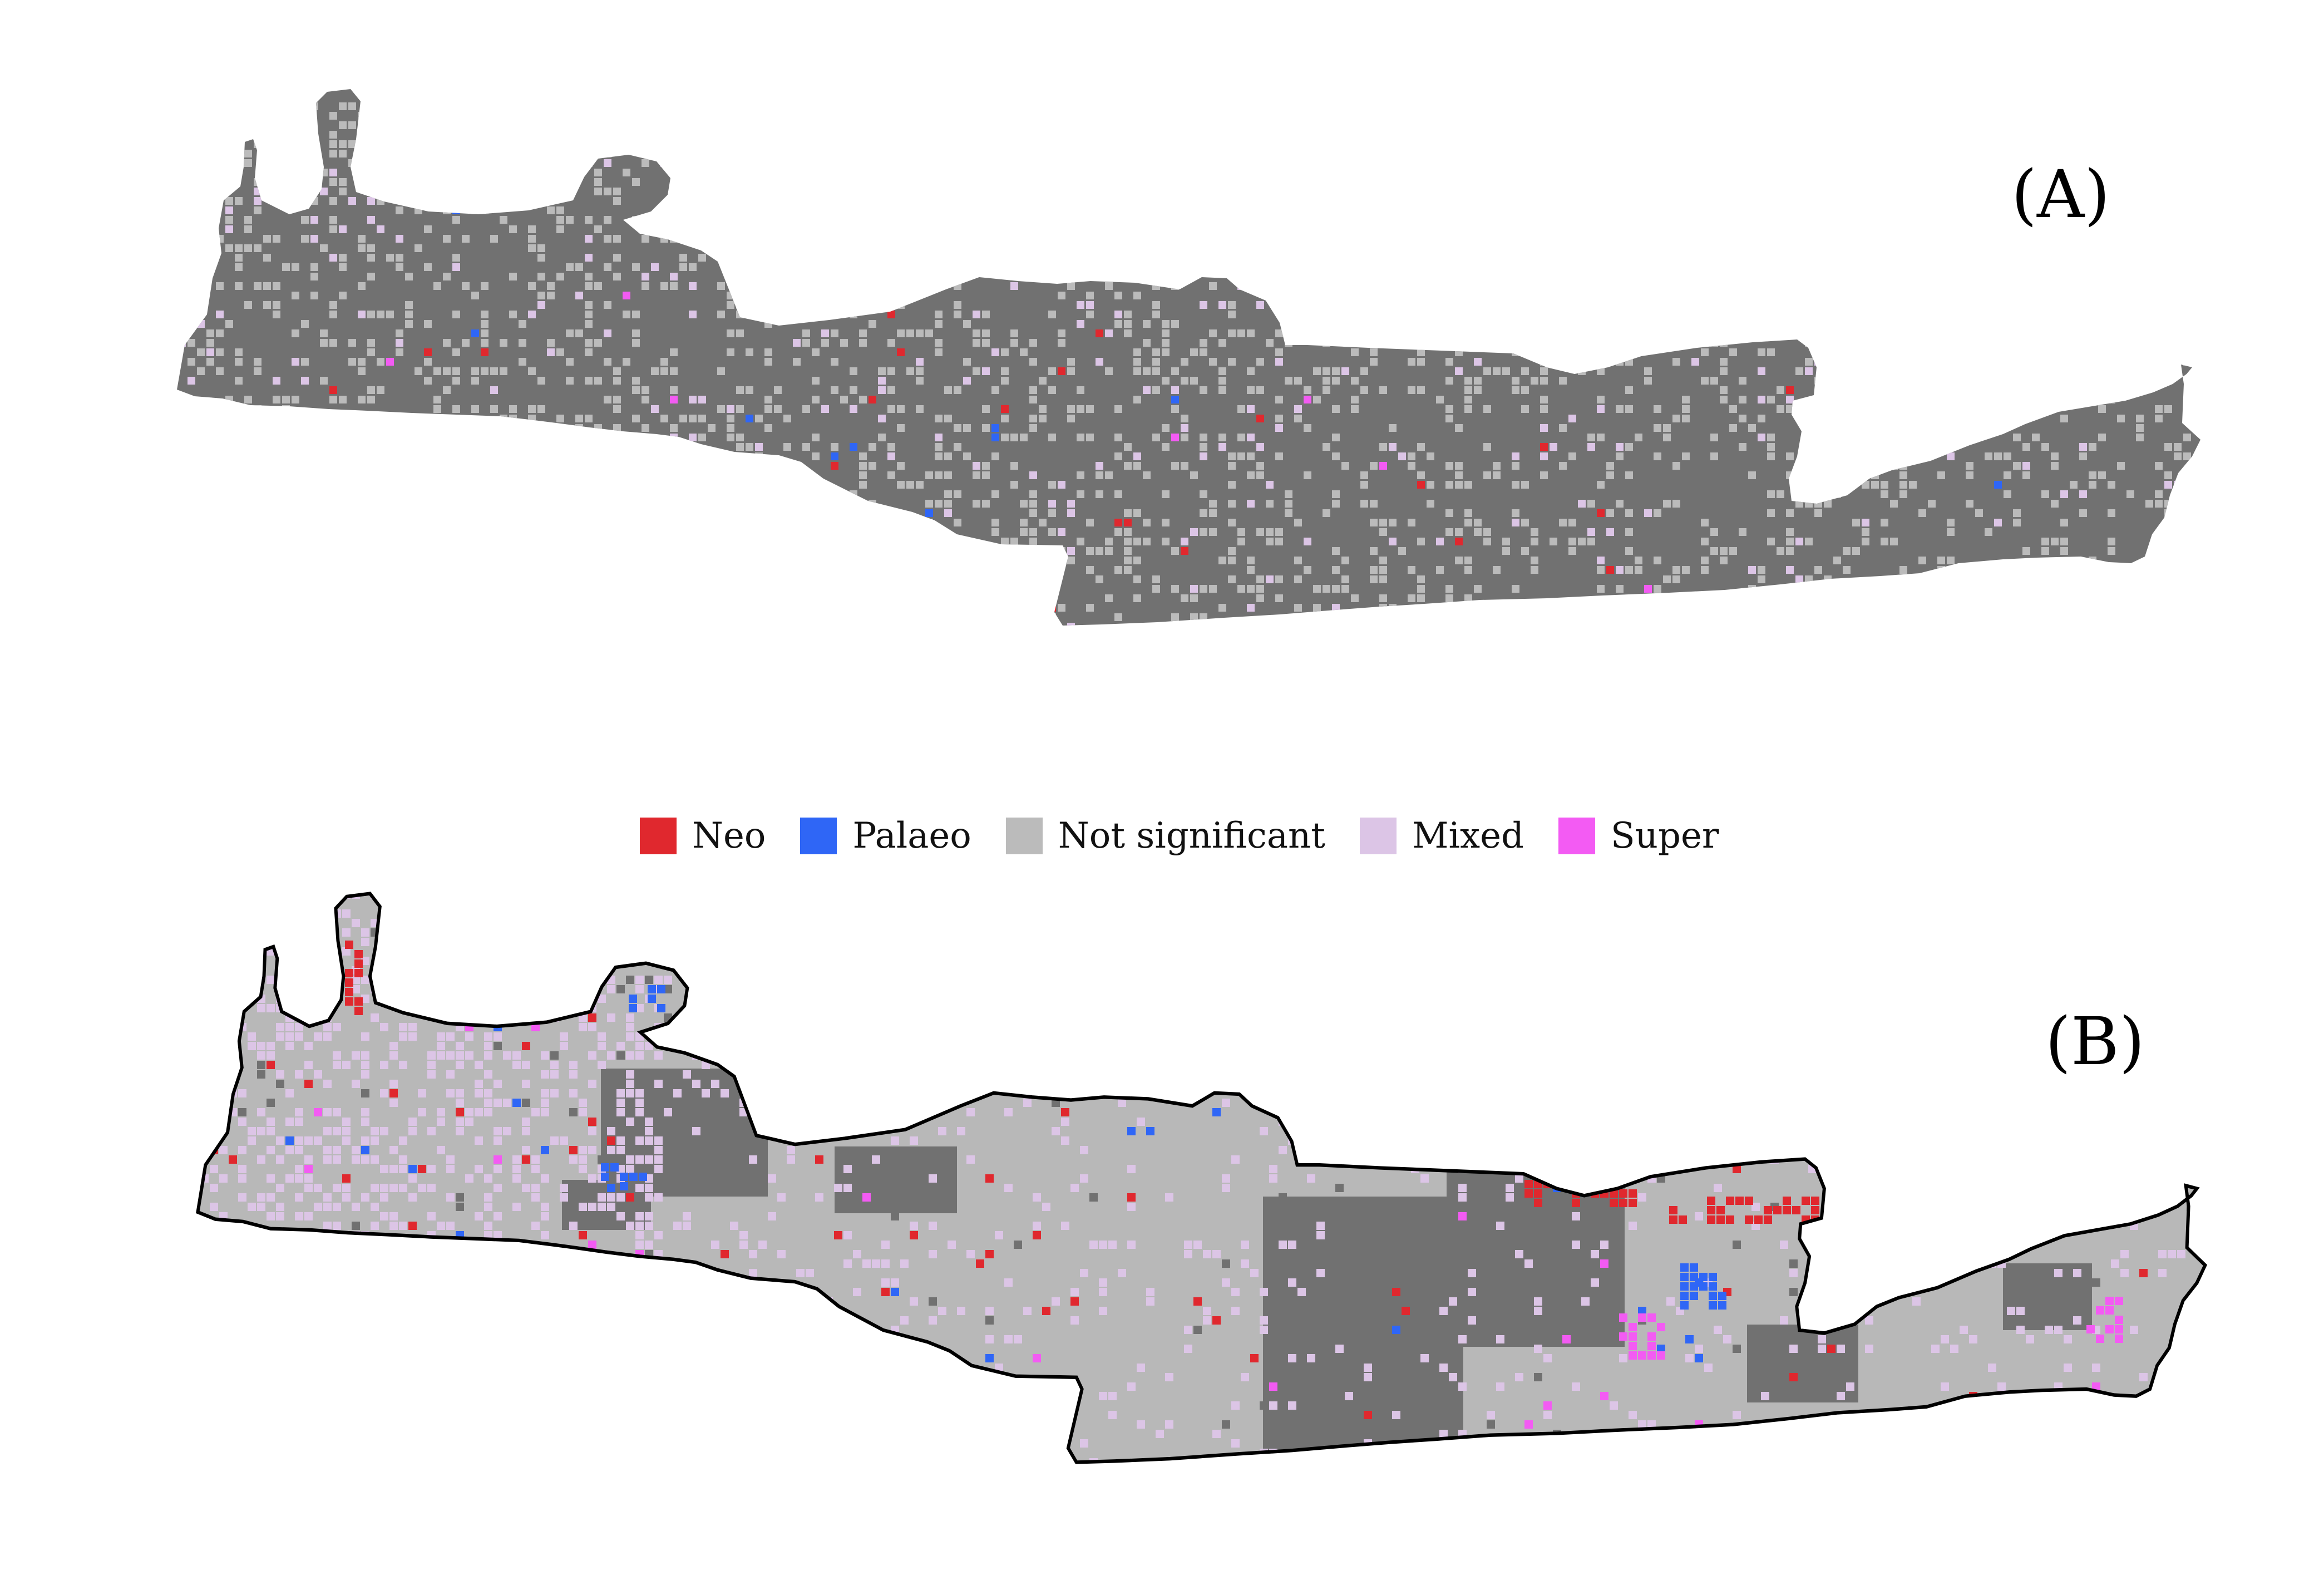 The image size is (2324, 1575). I want to click on legend-item-super: Super, so click(1638, 836).